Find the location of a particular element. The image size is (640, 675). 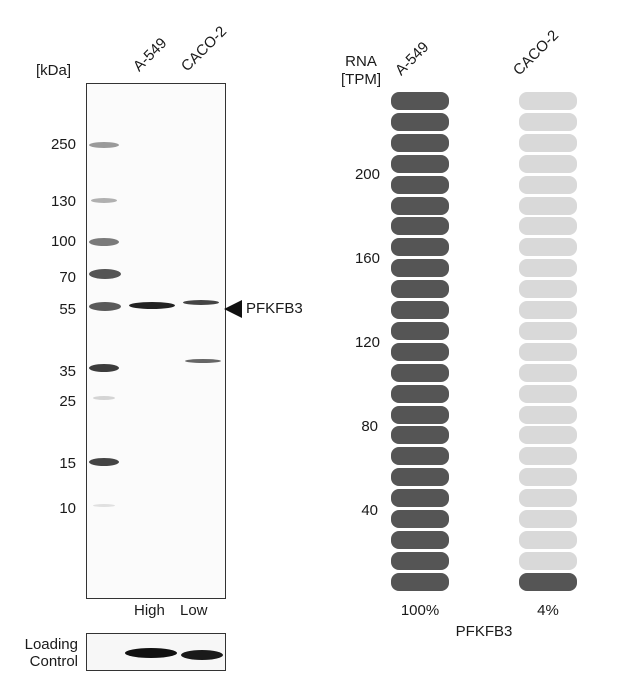

marker-label-10: 10 is located at coordinates (67, 508).